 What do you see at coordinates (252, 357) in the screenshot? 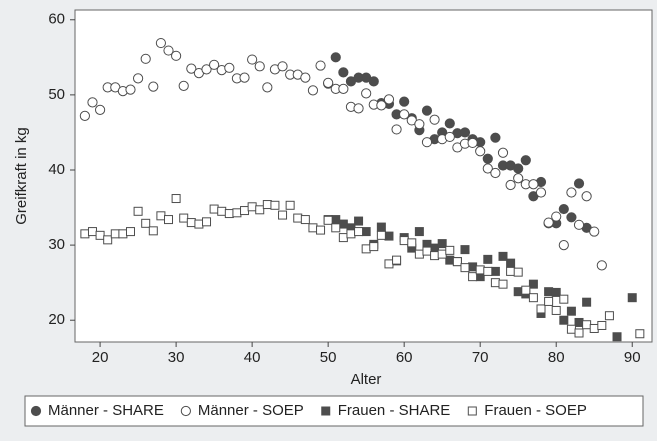
I see `x-tick-label: 40` at bounding box center [252, 357].